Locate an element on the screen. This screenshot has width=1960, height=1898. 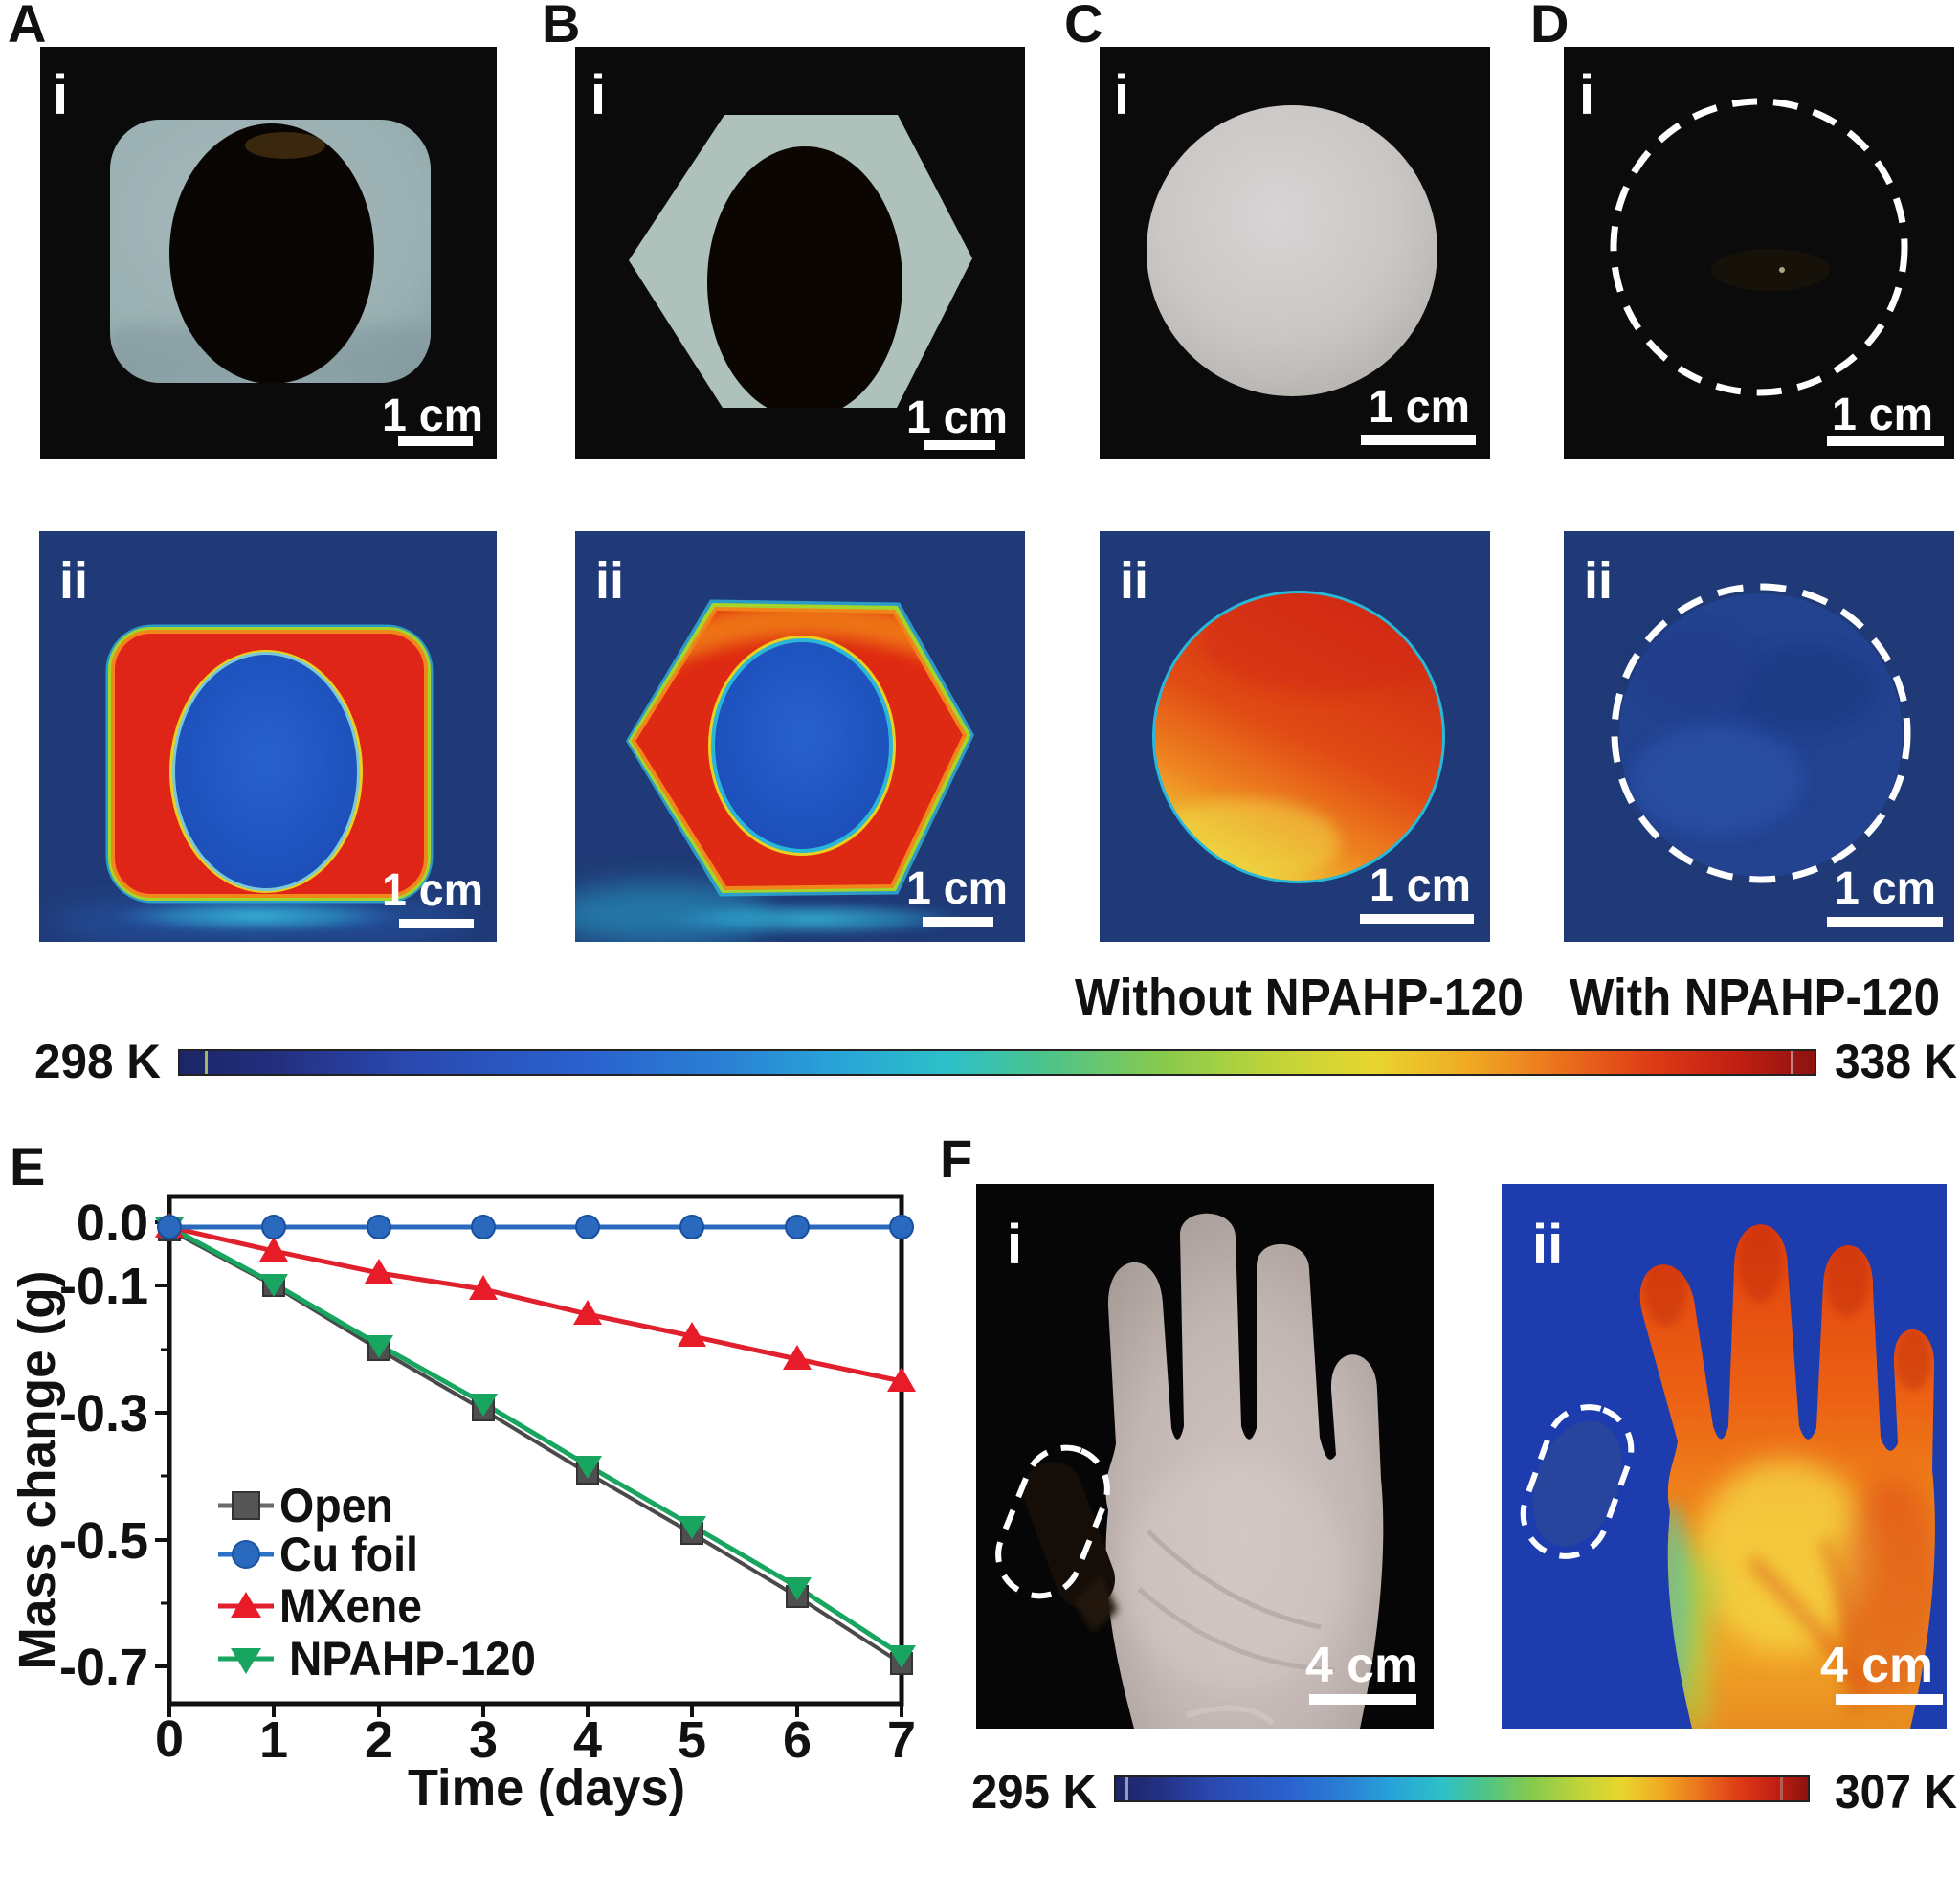
svg-text: 298 K is located at coordinates (98, 1061).